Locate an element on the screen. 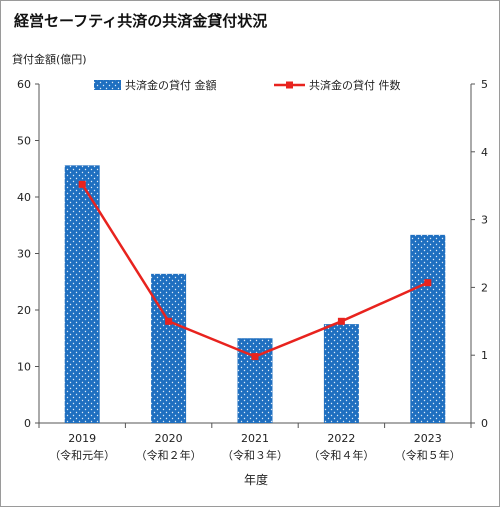 This screenshot has height=509, width=502. y-tick-label-left: 50 is located at coordinates (24, 141).